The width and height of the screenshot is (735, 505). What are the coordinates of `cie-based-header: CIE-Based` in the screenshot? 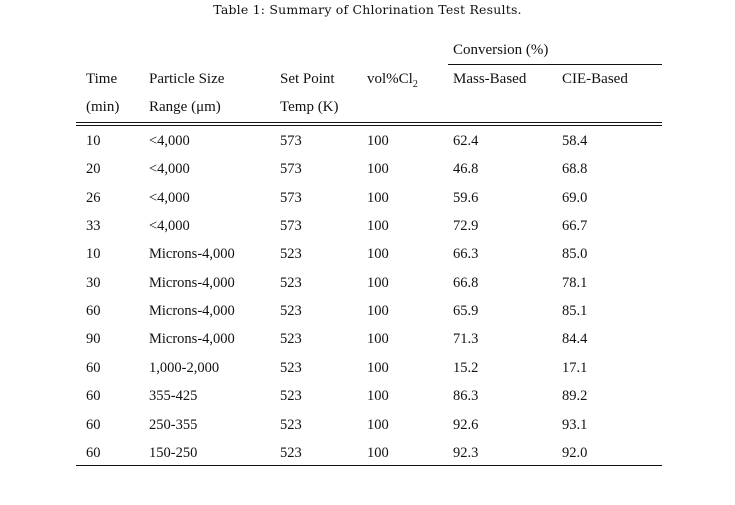 It's located at (595, 79).